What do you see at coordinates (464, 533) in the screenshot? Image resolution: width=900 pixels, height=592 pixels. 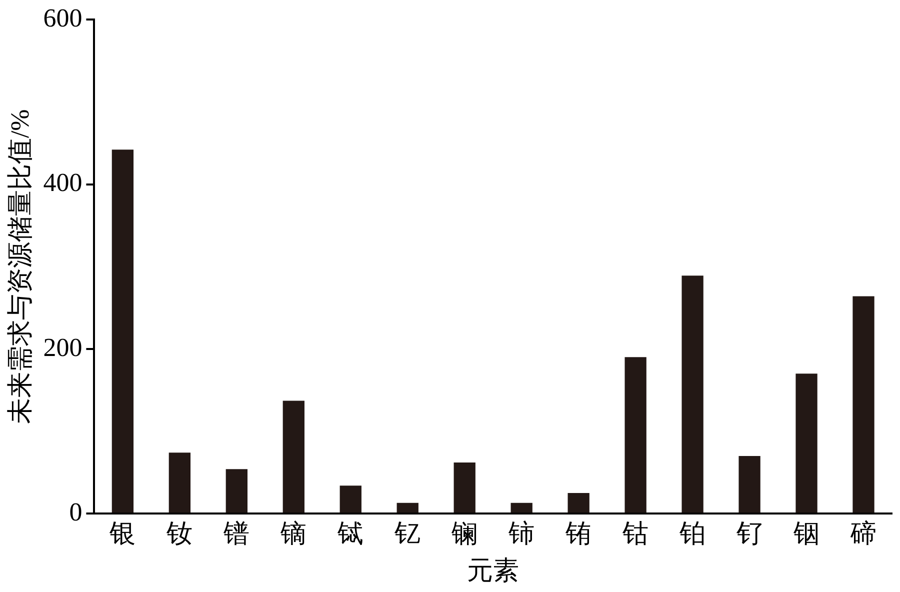 I see `x-tick-label: 镧` at bounding box center [464, 533].